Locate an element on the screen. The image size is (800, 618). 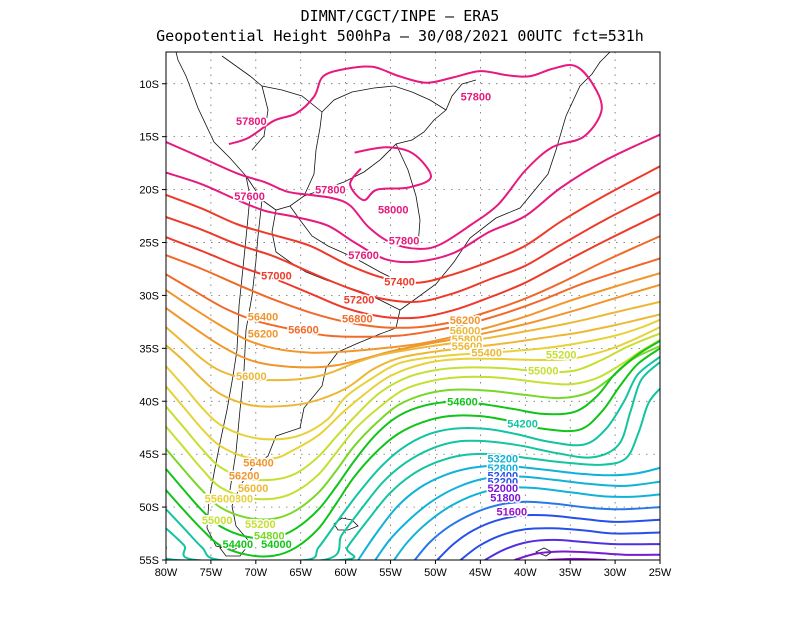
y-tick-label: 15S is located at coordinates (149, 138).